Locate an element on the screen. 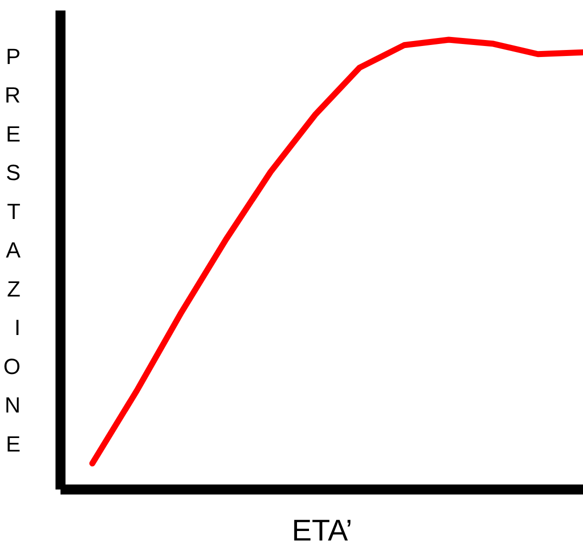 Image resolution: width=583 pixels, height=550 pixels. text: PRESTAZIONE is located at coordinates (12, 250).